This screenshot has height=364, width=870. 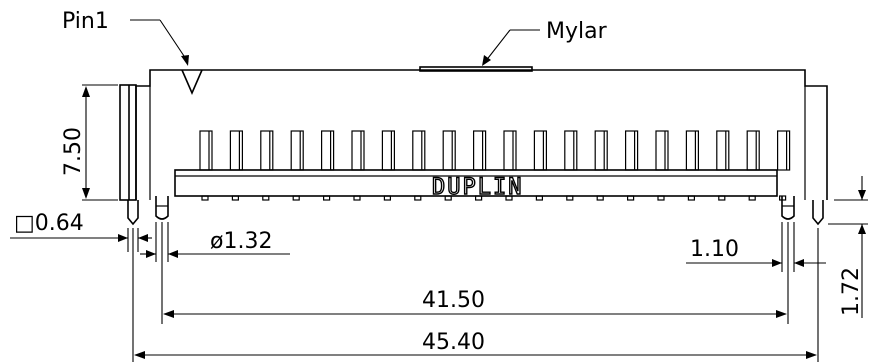 I want to click on pin1-marker, so click(x=192, y=82).